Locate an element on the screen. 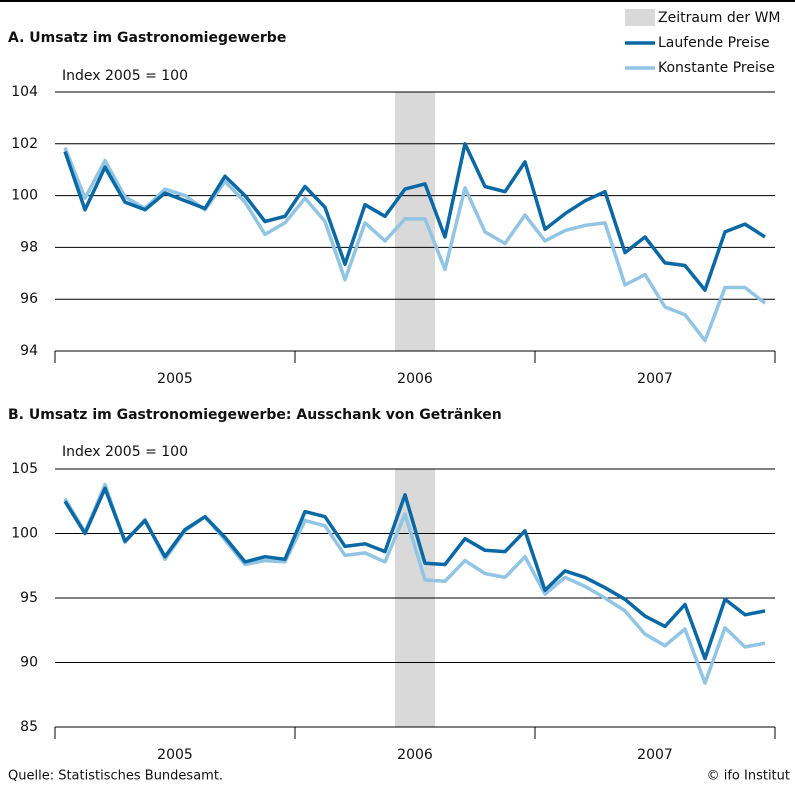 The height and width of the screenshot is (791, 795). y-tick-label: 105 is located at coordinates (24, 469).